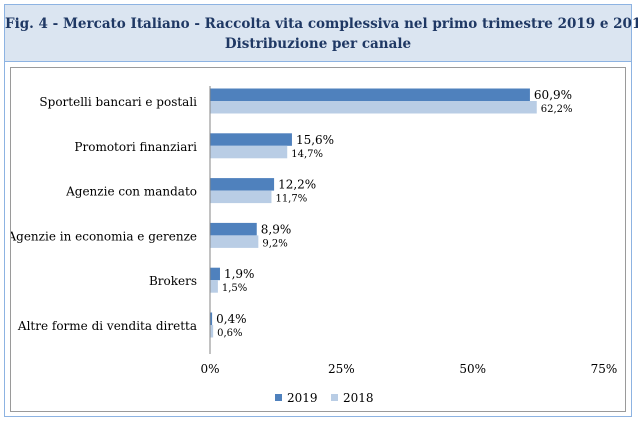  I want to click on legend-label-2019: 2019, so click(302, 398).